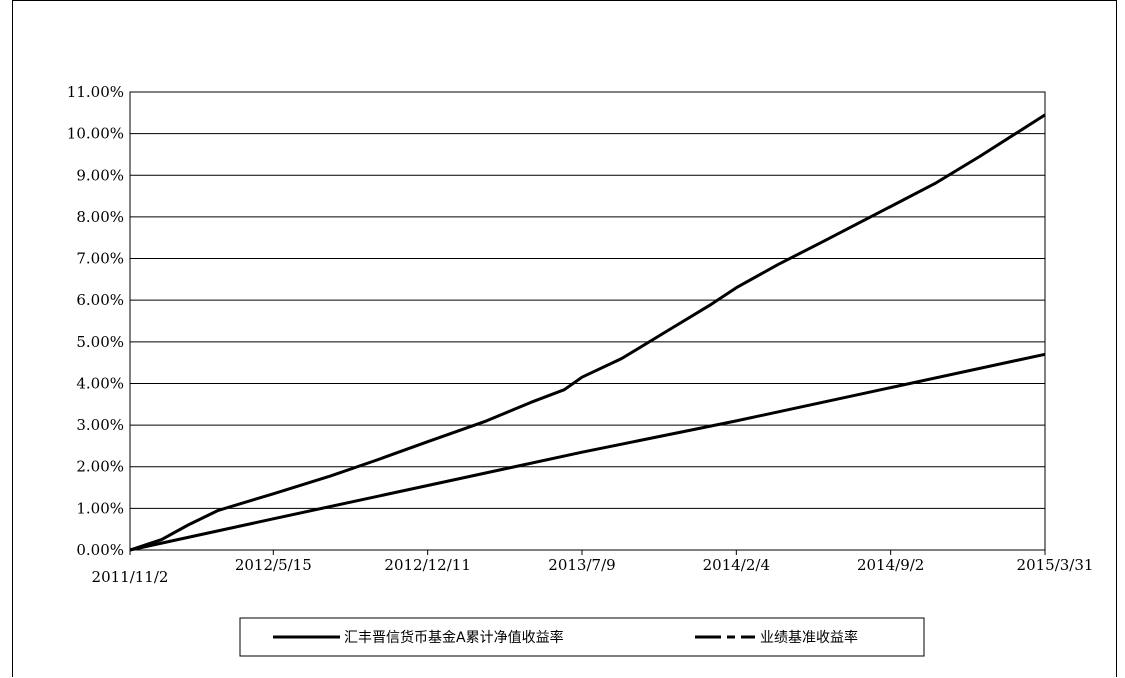 This screenshot has height=678, width=1125. Describe the element at coordinates (100, 259) in the screenshot. I see `y-tick-label: 7.00%` at that location.